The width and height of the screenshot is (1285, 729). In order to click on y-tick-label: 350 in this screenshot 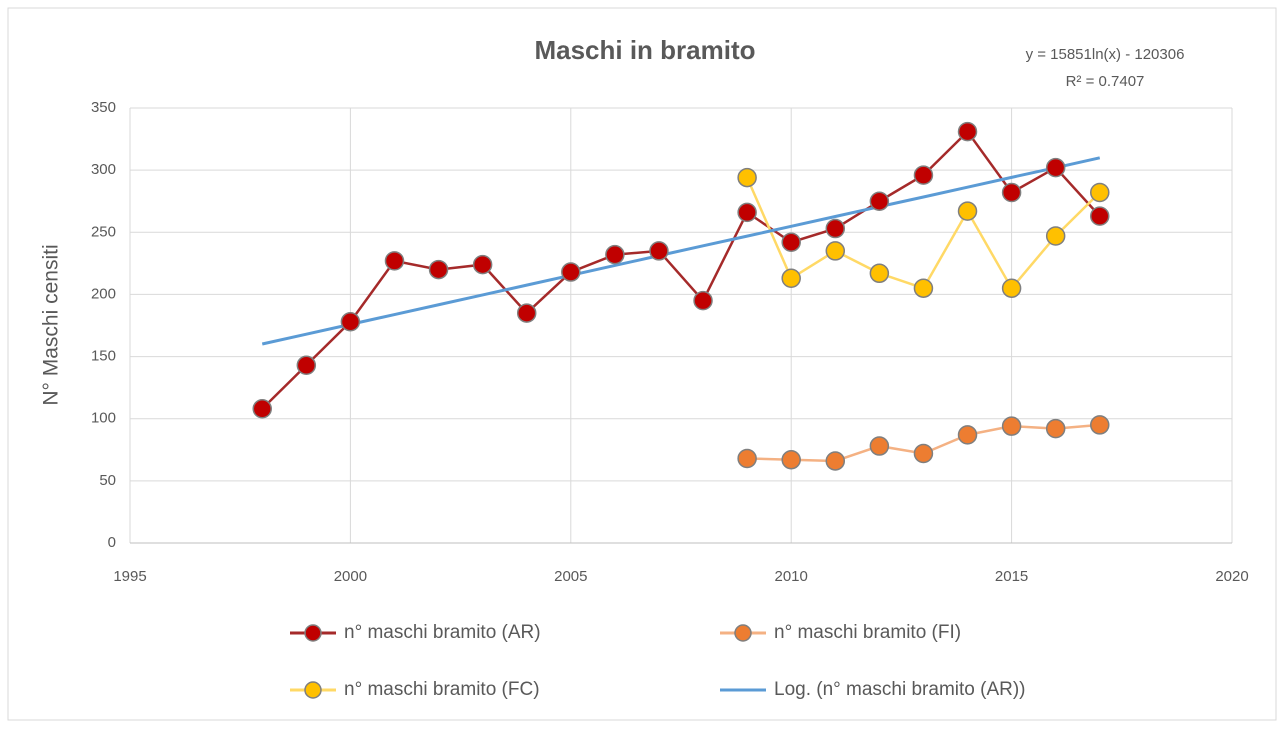, I will do `click(103, 107)`.